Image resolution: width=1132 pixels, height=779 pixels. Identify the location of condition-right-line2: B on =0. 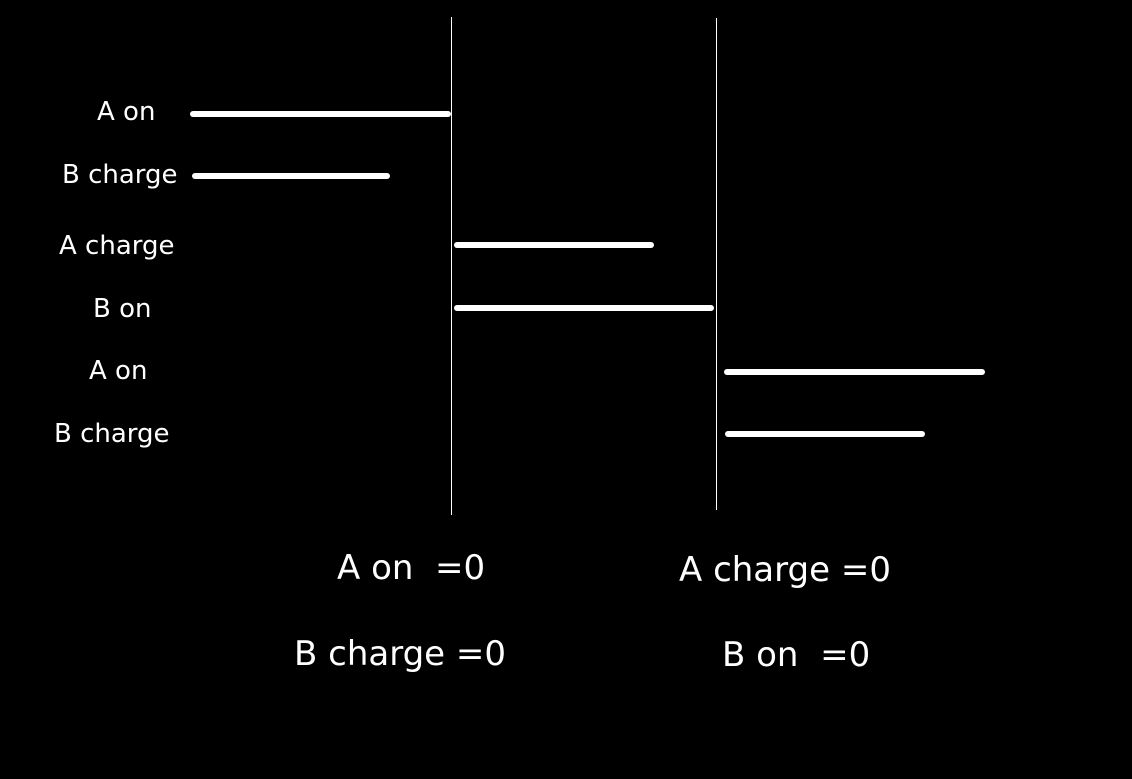
(796, 655).